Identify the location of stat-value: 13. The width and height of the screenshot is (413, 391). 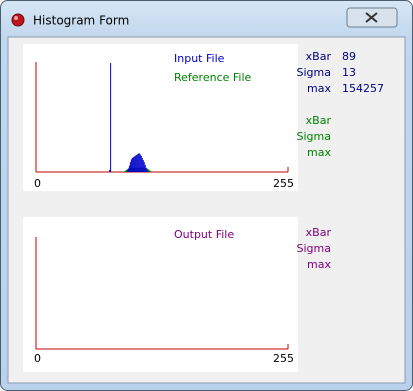
(349, 72).